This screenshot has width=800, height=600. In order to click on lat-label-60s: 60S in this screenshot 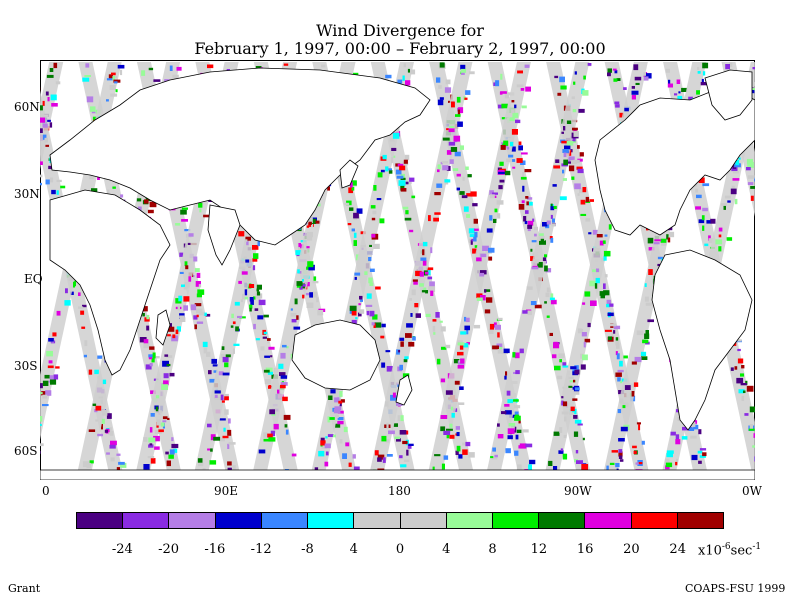, I will do `click(26, 451)`.